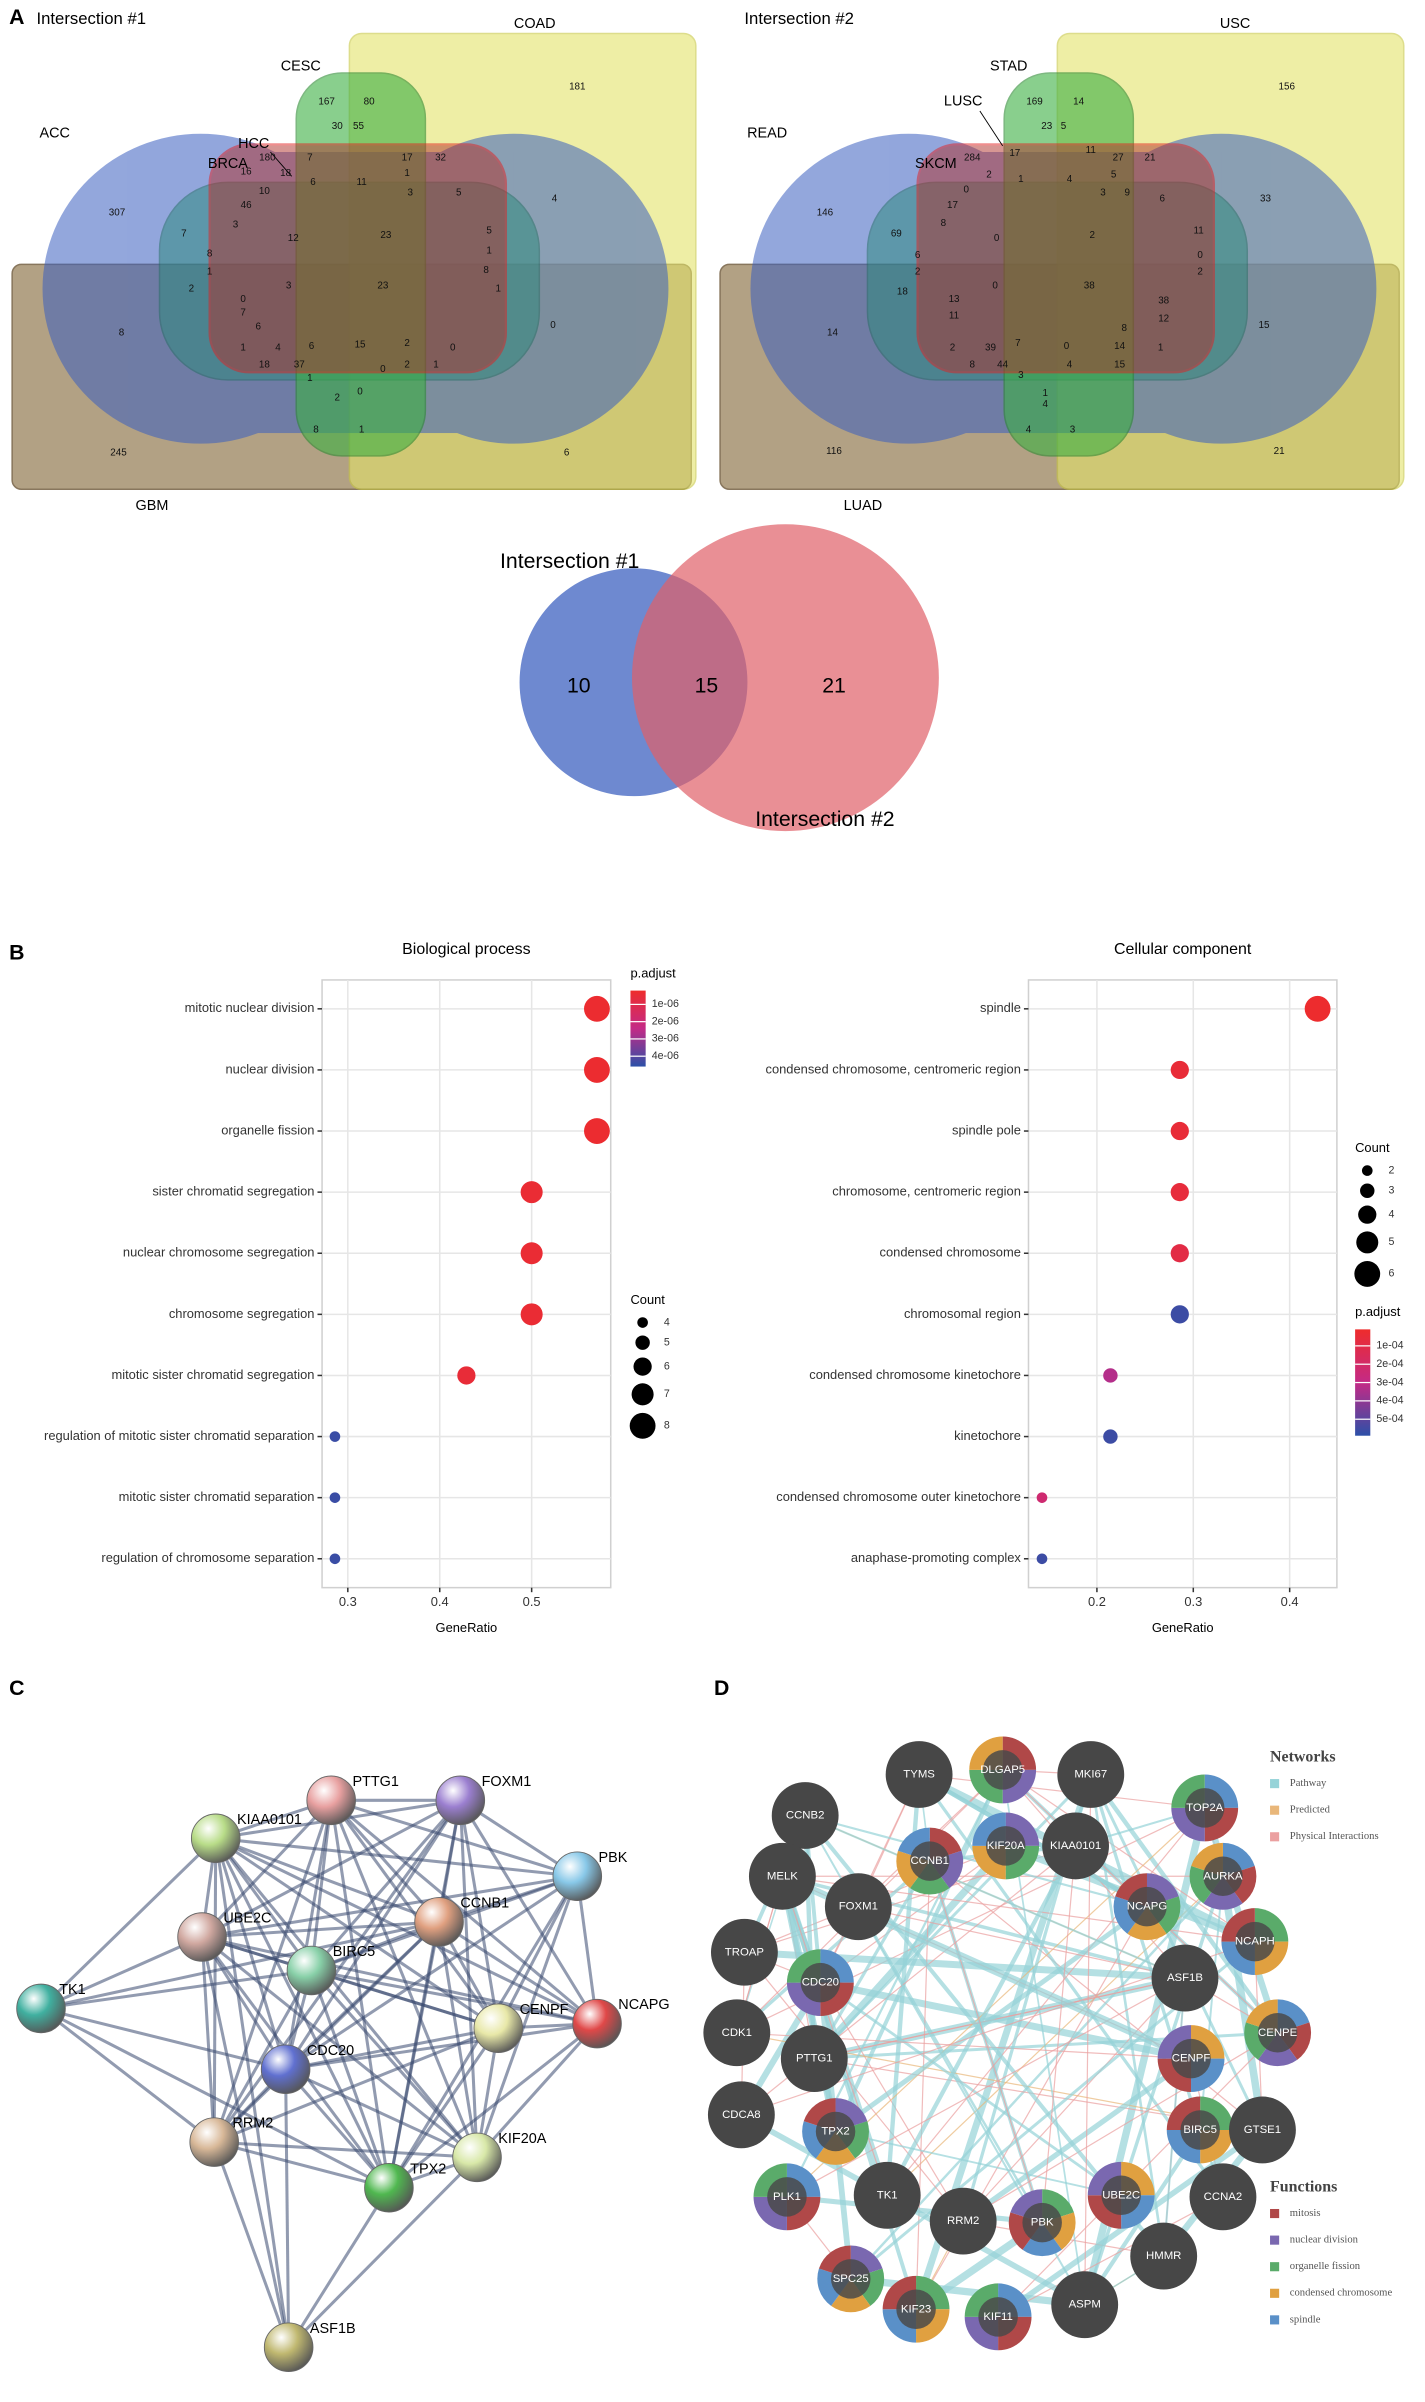 The image size is (1425, 2402). I want to click on y-tick-label: mitotic nuclear division, so click(250, 1007).